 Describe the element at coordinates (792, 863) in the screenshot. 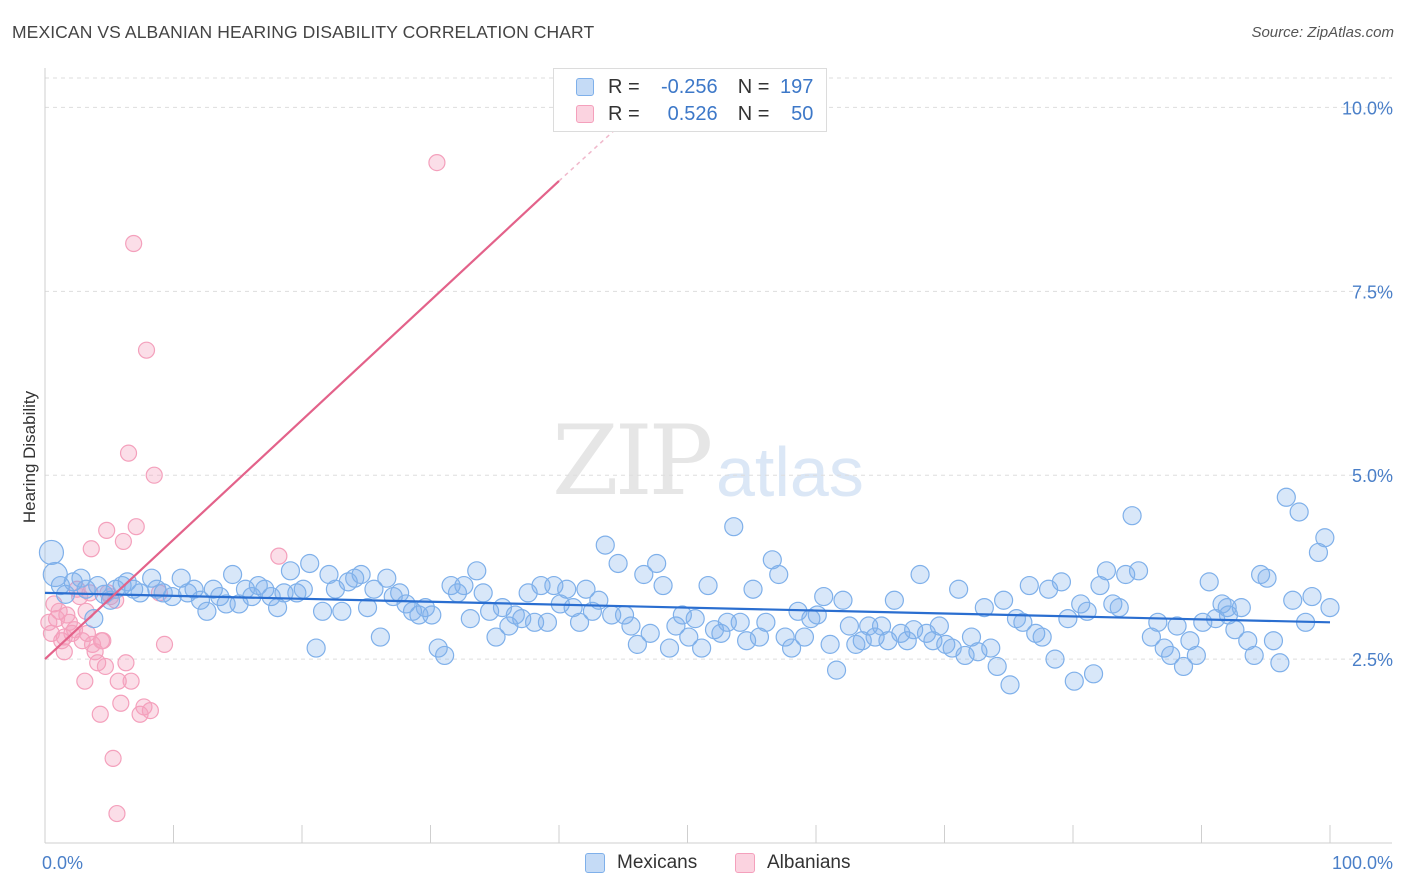

I see `series-legend-albanians: Albanians` at that location.